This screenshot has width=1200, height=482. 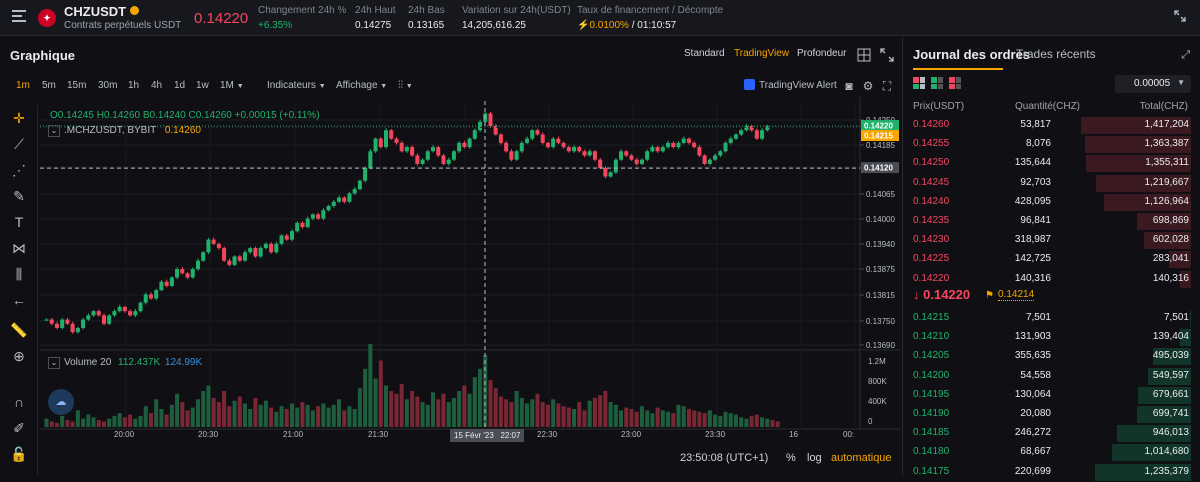 I want to click on arrow-left-icon: ←, so click(x=19, y=300).